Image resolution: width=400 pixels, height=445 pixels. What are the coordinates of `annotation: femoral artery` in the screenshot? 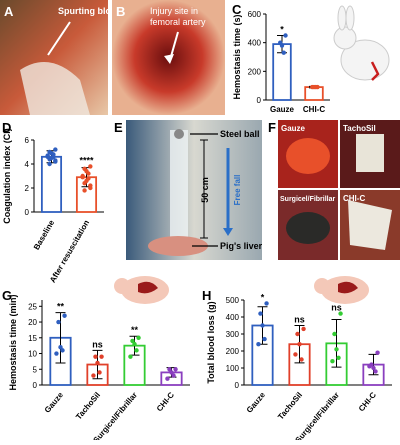 It's located at (178, 22).